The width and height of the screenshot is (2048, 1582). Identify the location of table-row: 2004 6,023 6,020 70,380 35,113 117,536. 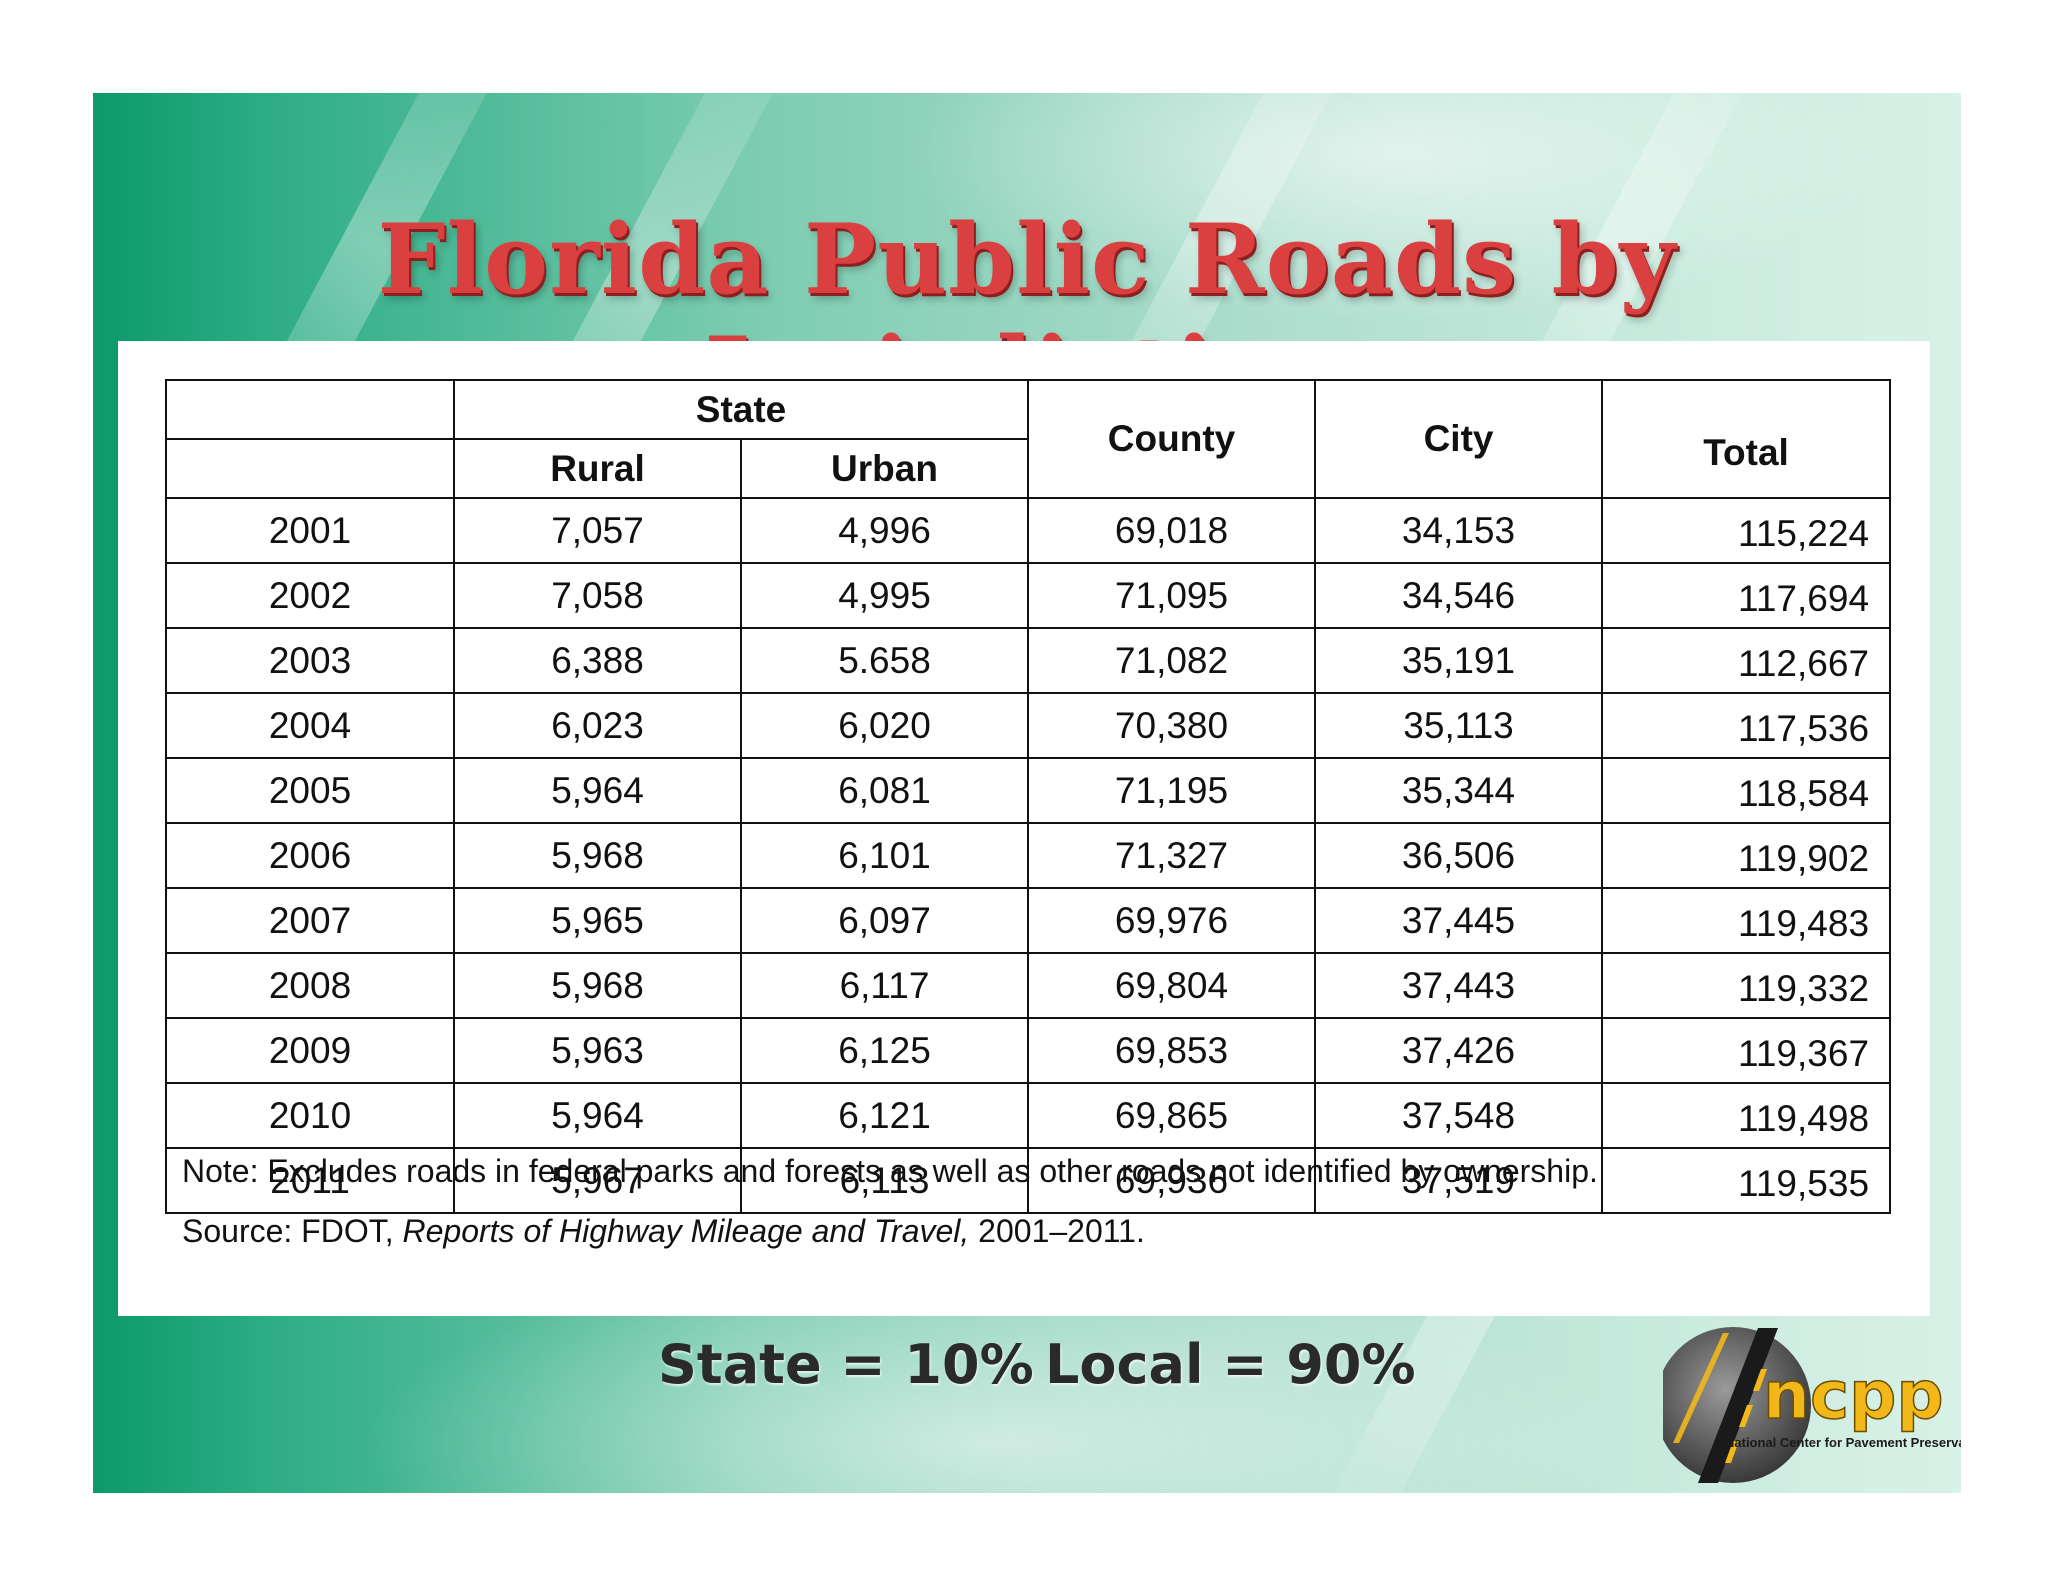
(1028, 725).